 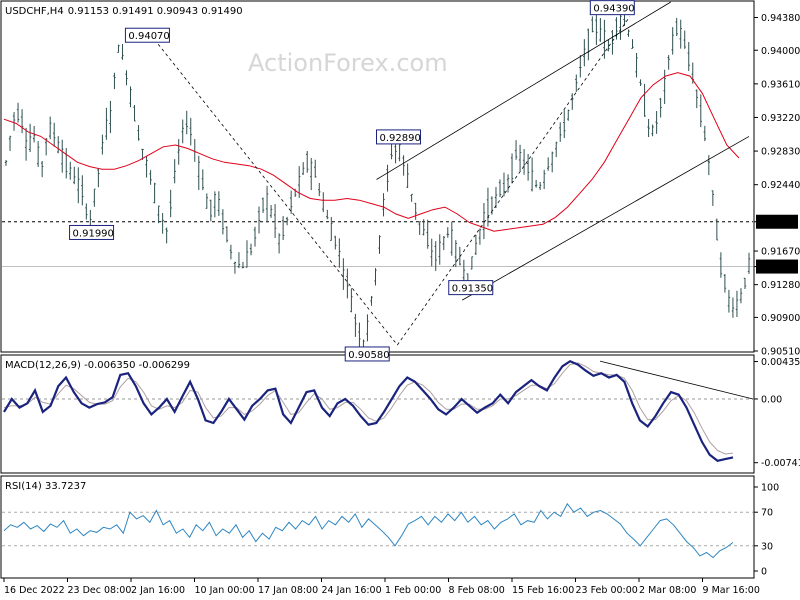 I want to click on price-tick-label: 0.92010, so click(x=776, y=222).